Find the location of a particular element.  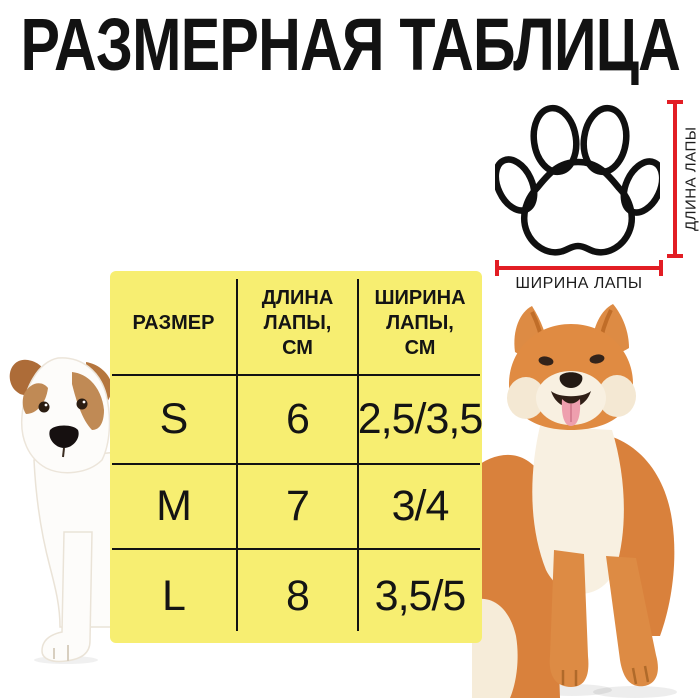

shiba-cheek-right is located at coordinates (617, 396).